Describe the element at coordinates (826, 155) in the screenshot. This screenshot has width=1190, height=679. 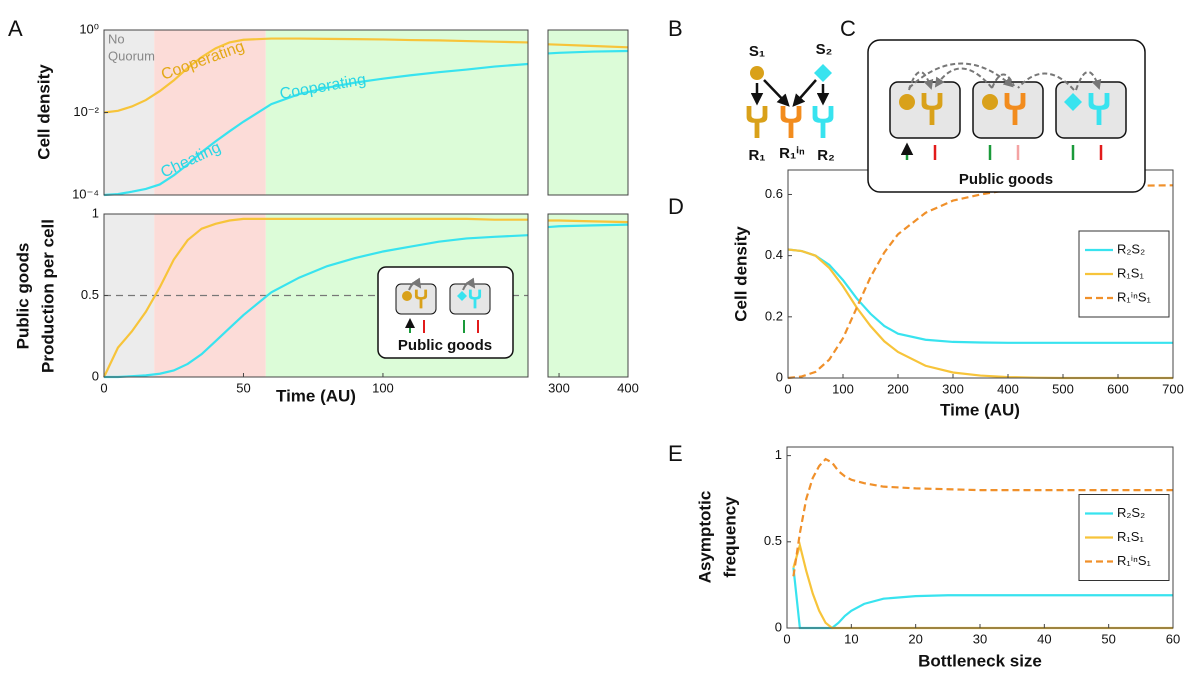
I see `receptor-label: R₂` at that location.